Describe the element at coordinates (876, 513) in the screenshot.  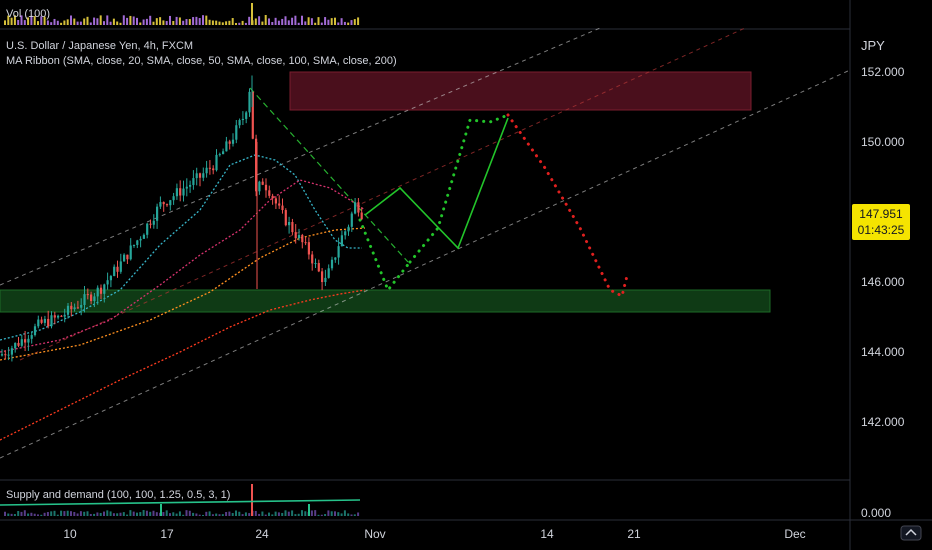
I see `indicator-tick-0: 0.000` at that location.